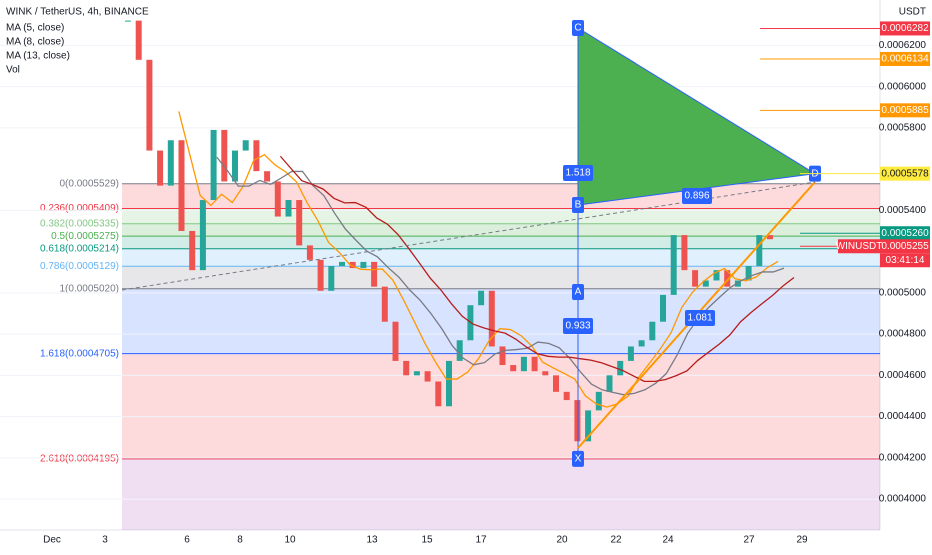  What do you see at coordinates (13, 70) in the screenshot?
I see `indicator-label: Vol` at bounding box center [13, 70].